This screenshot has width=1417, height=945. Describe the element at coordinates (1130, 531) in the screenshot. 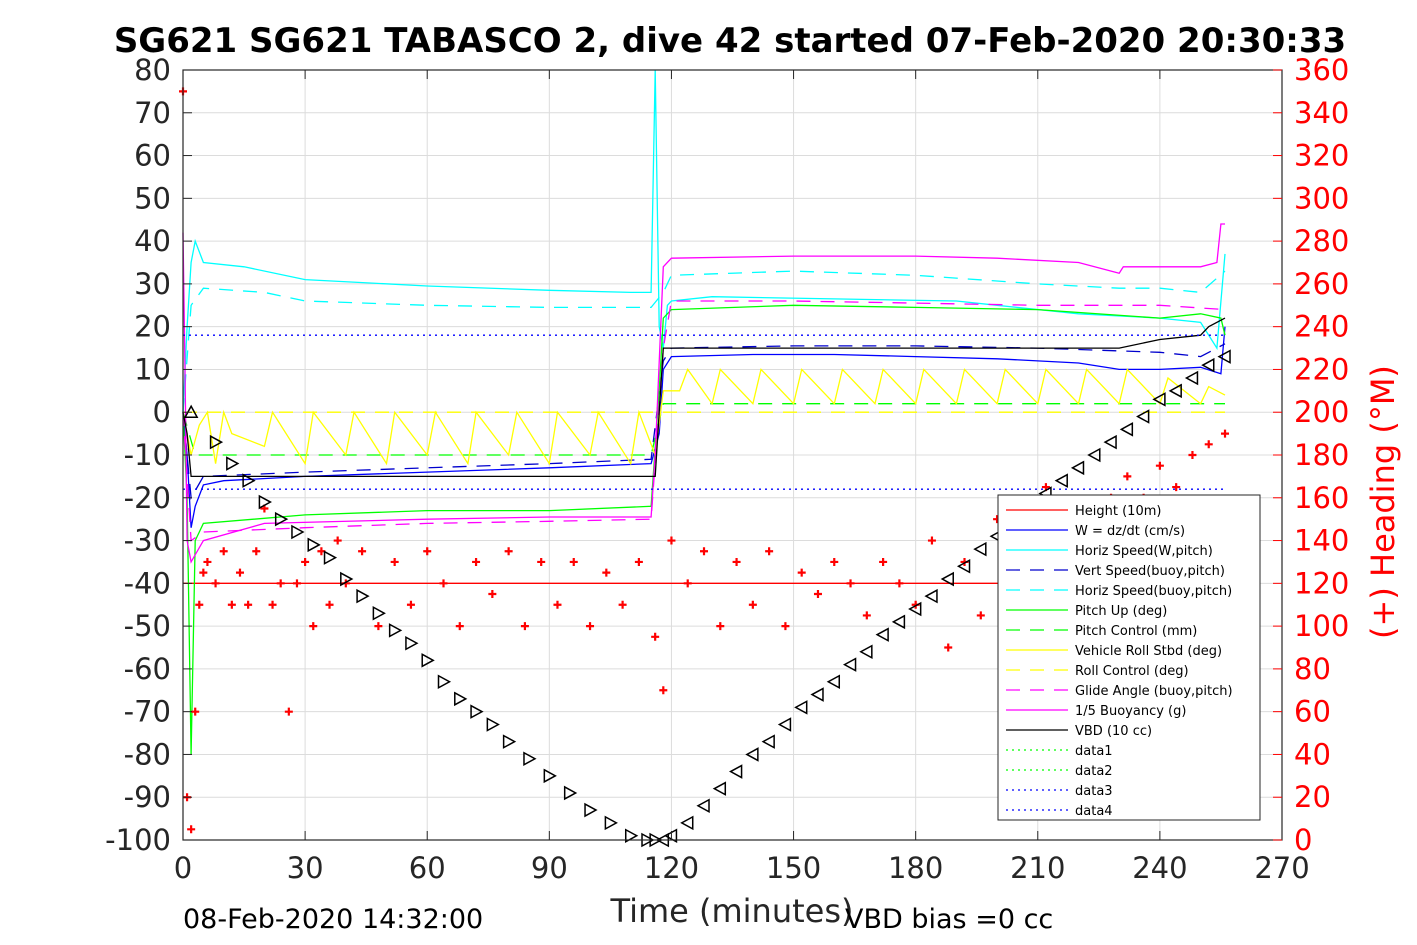

I see `legend-entry-1: W = dz/dt (cm/s)` at that location.